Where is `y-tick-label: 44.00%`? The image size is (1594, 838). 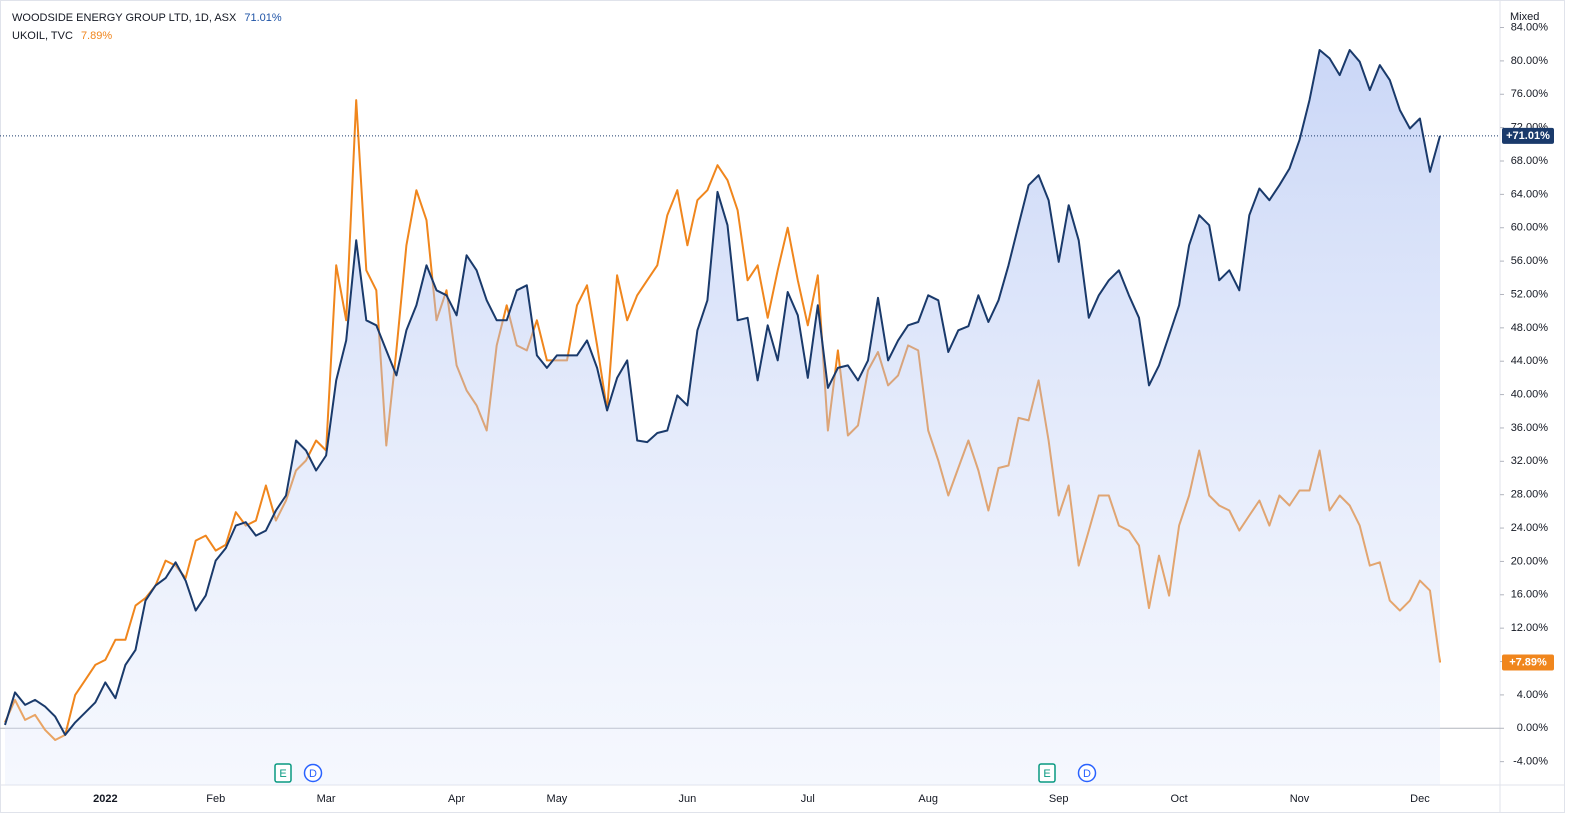 y-tick-label: 44.00% is located at coordinates (1530, 361).